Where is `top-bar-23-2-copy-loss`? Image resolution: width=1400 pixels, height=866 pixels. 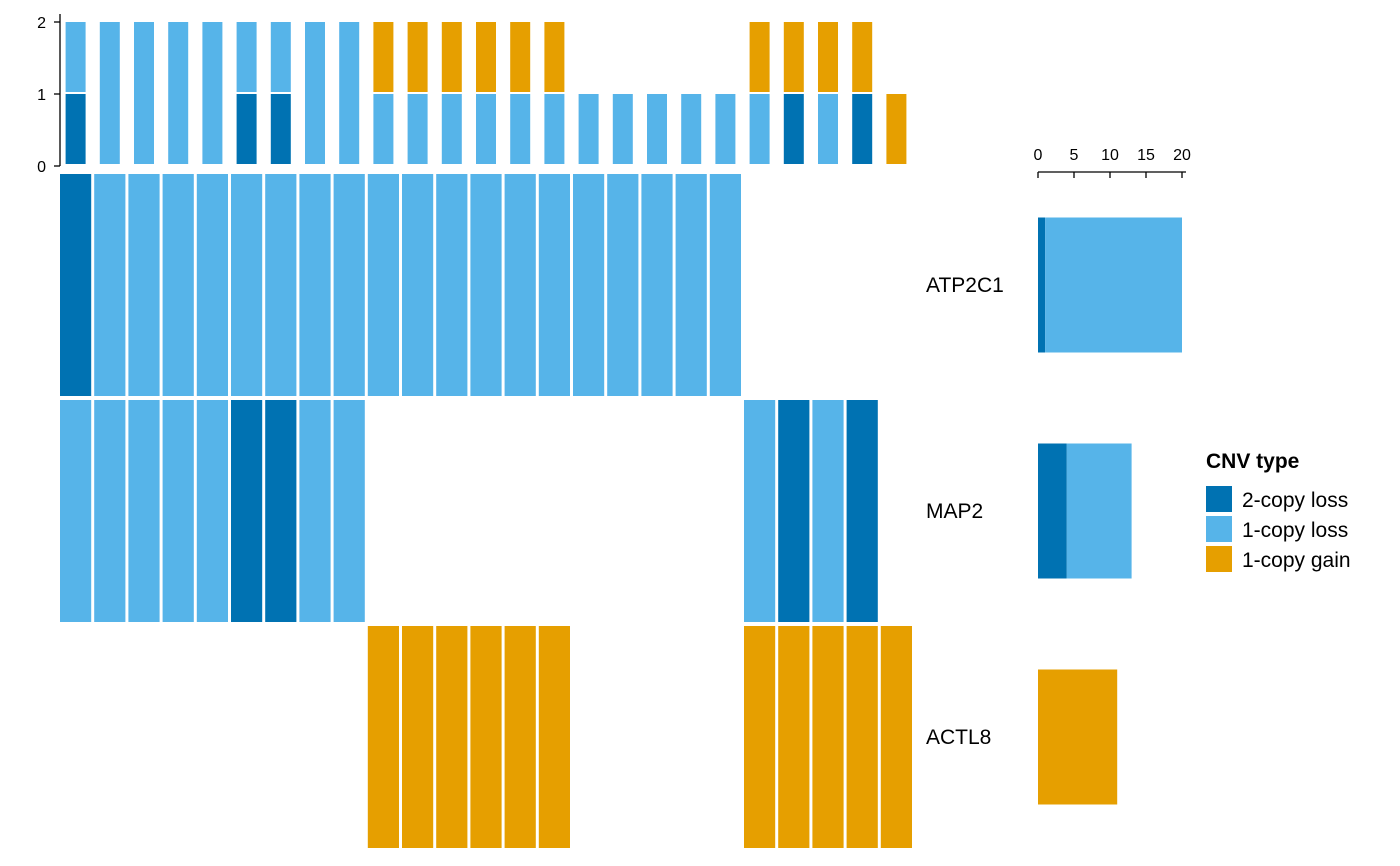 top-bar-23-2-copy-loss is located at coordinates (862, 129).